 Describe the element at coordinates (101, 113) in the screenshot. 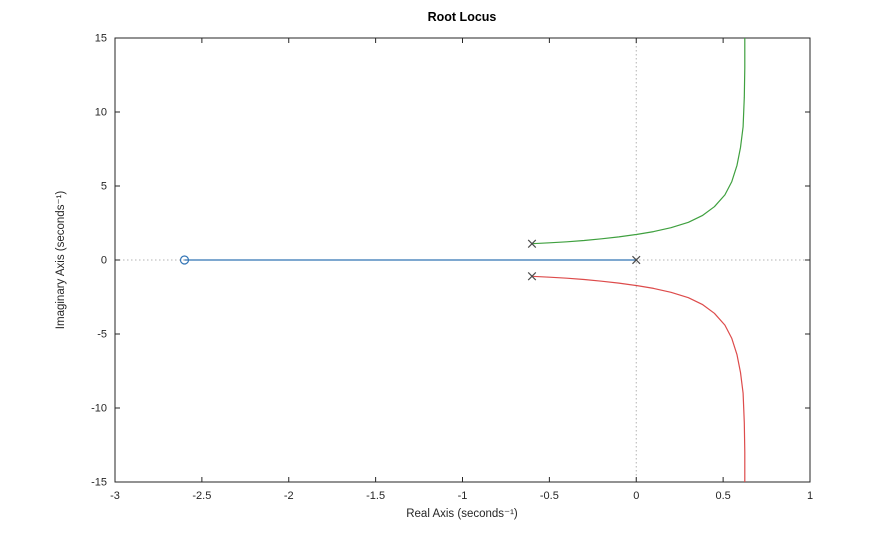

I see `y-tick-label: 10` at that location.